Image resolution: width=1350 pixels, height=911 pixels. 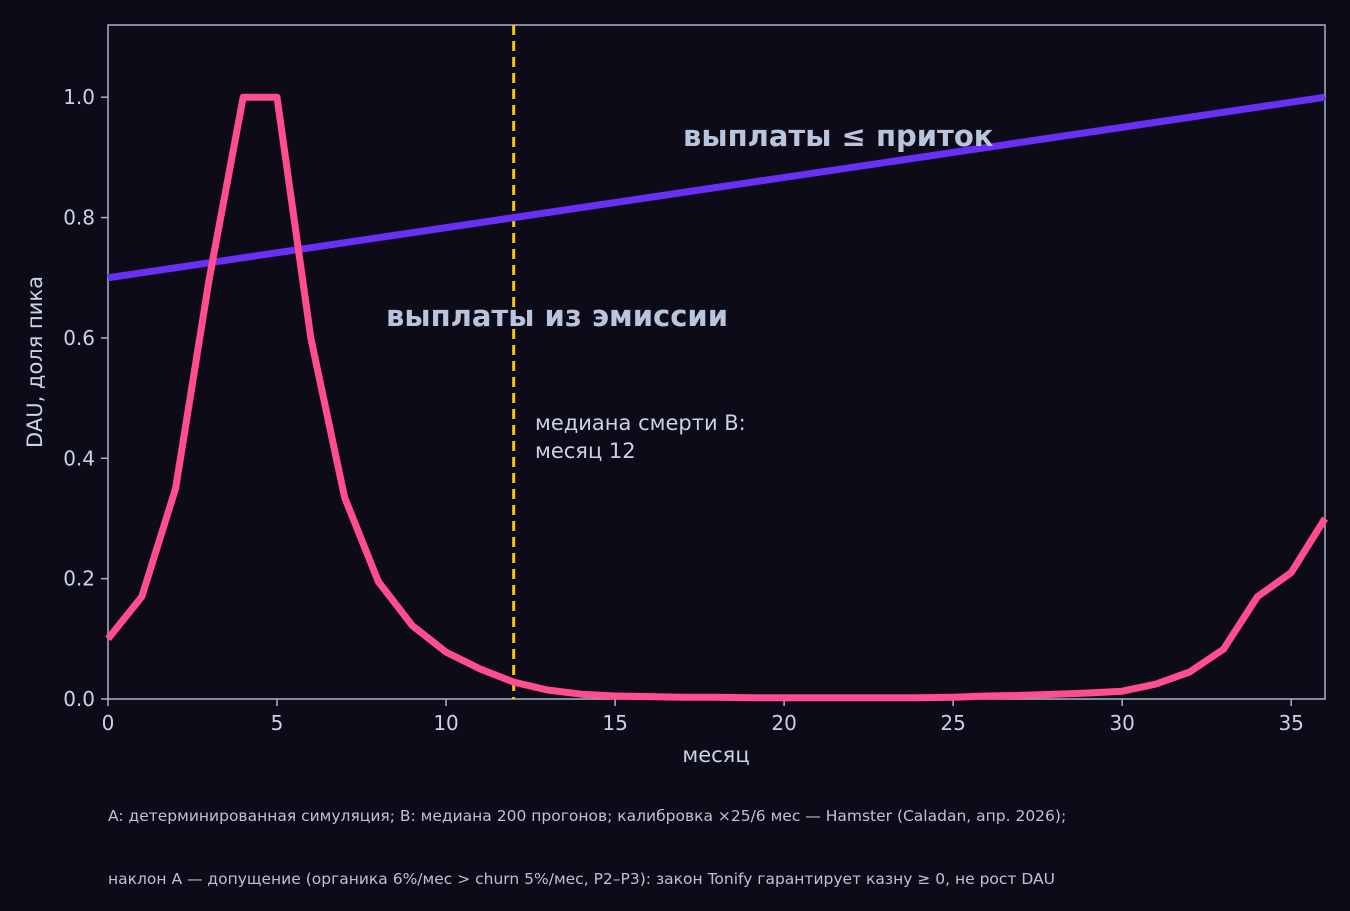 What do you see at coordinates (703, 717) in the screenshot?
I see `x-axis: 0 5 10 15 20 25 30 35` at bounding box center [703, 717].